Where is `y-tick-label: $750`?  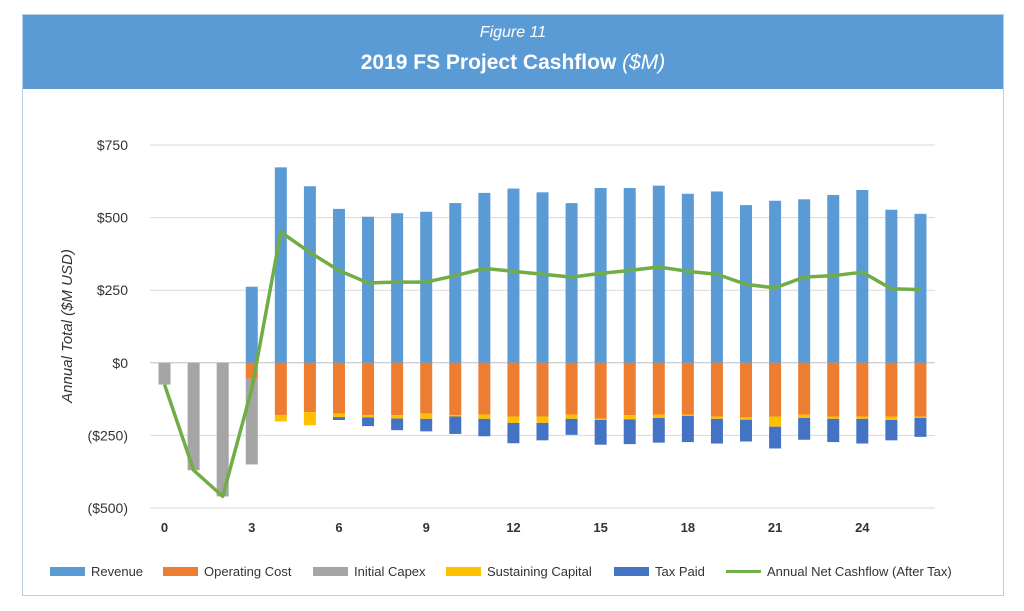
y-tick-label: $750 is located at coordinates (112, 145).